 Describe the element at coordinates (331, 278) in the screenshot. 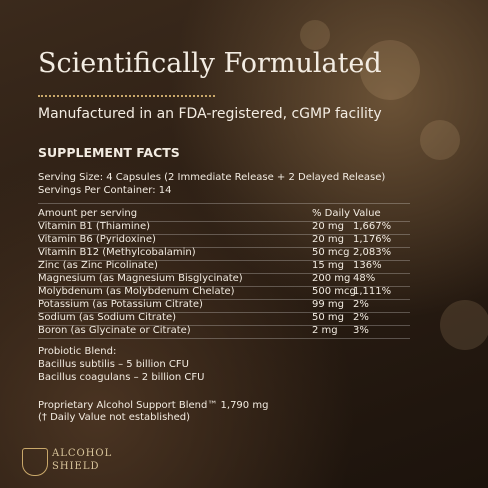

I see `amount: 200 mg` at that location.